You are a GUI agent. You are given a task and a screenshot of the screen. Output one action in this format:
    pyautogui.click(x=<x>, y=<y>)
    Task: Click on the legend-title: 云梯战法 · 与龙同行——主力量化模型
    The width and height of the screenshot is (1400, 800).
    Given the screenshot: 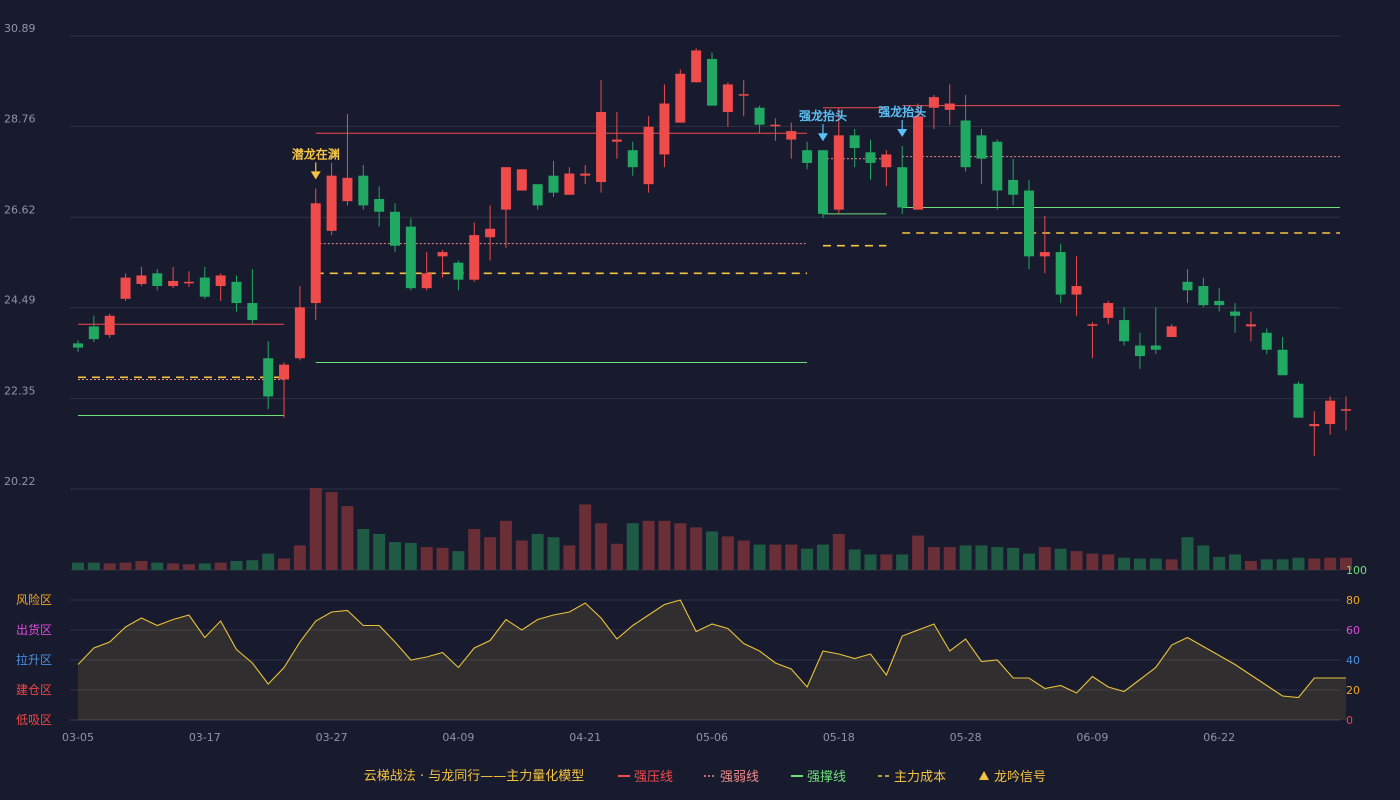 What is the action you would take?
    pyautogui.click(x=474, y=776)
    